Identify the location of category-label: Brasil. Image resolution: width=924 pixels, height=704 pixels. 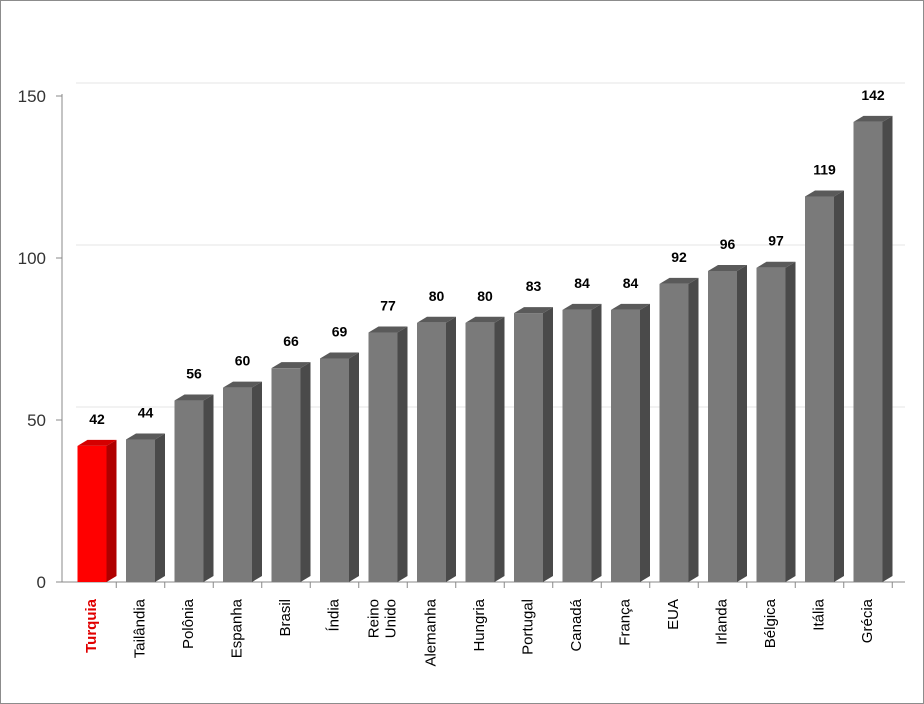
(285, 618).